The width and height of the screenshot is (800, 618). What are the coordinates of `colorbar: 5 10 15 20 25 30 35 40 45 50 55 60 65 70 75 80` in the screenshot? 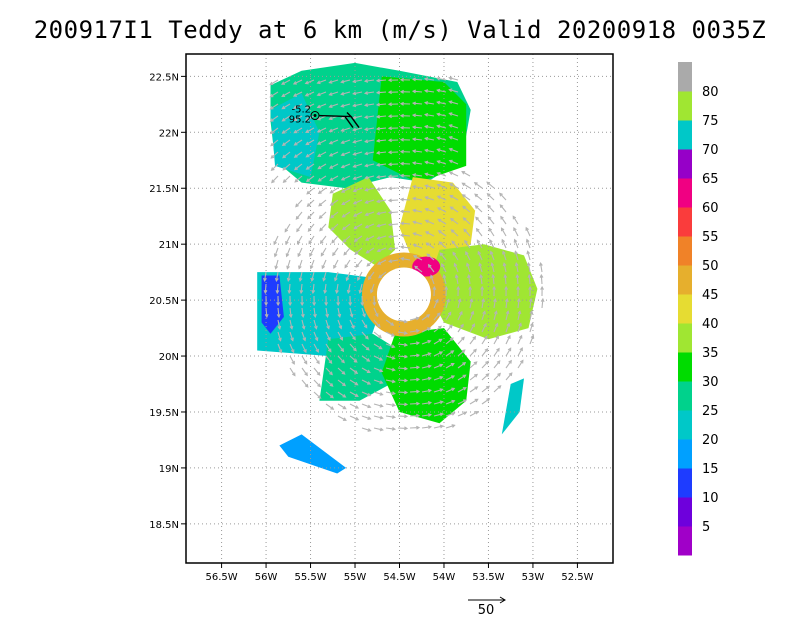 It's located at (698, 309).